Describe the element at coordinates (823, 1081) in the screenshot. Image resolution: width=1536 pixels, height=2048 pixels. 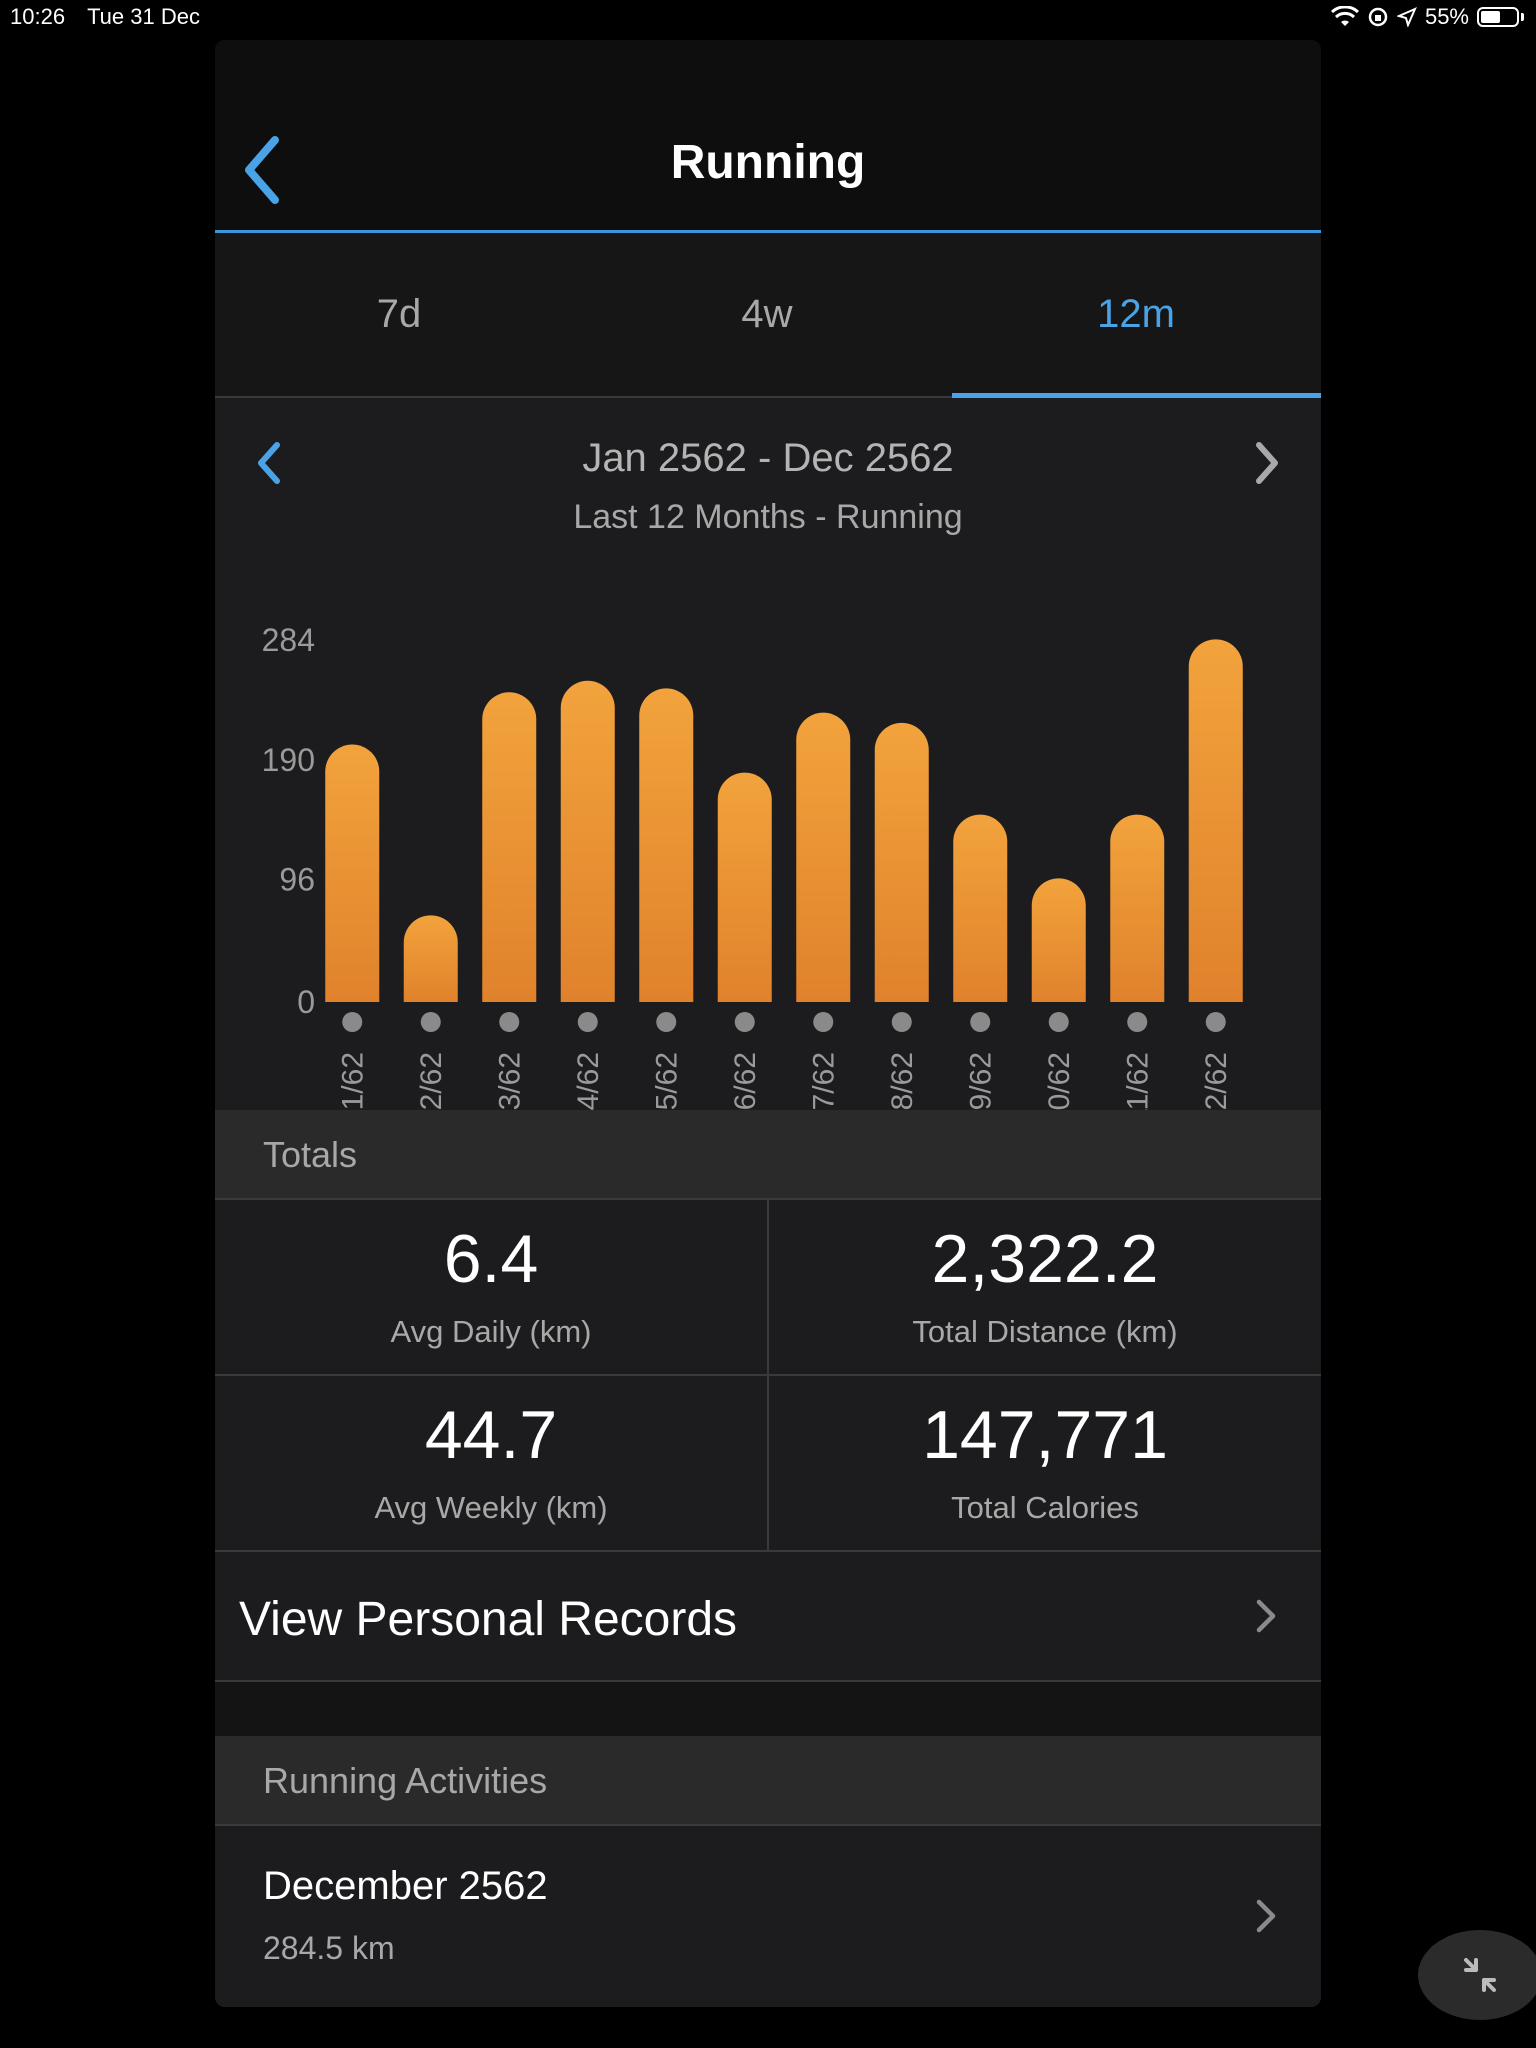
I see `x-tick-label: 7/62` at that location.